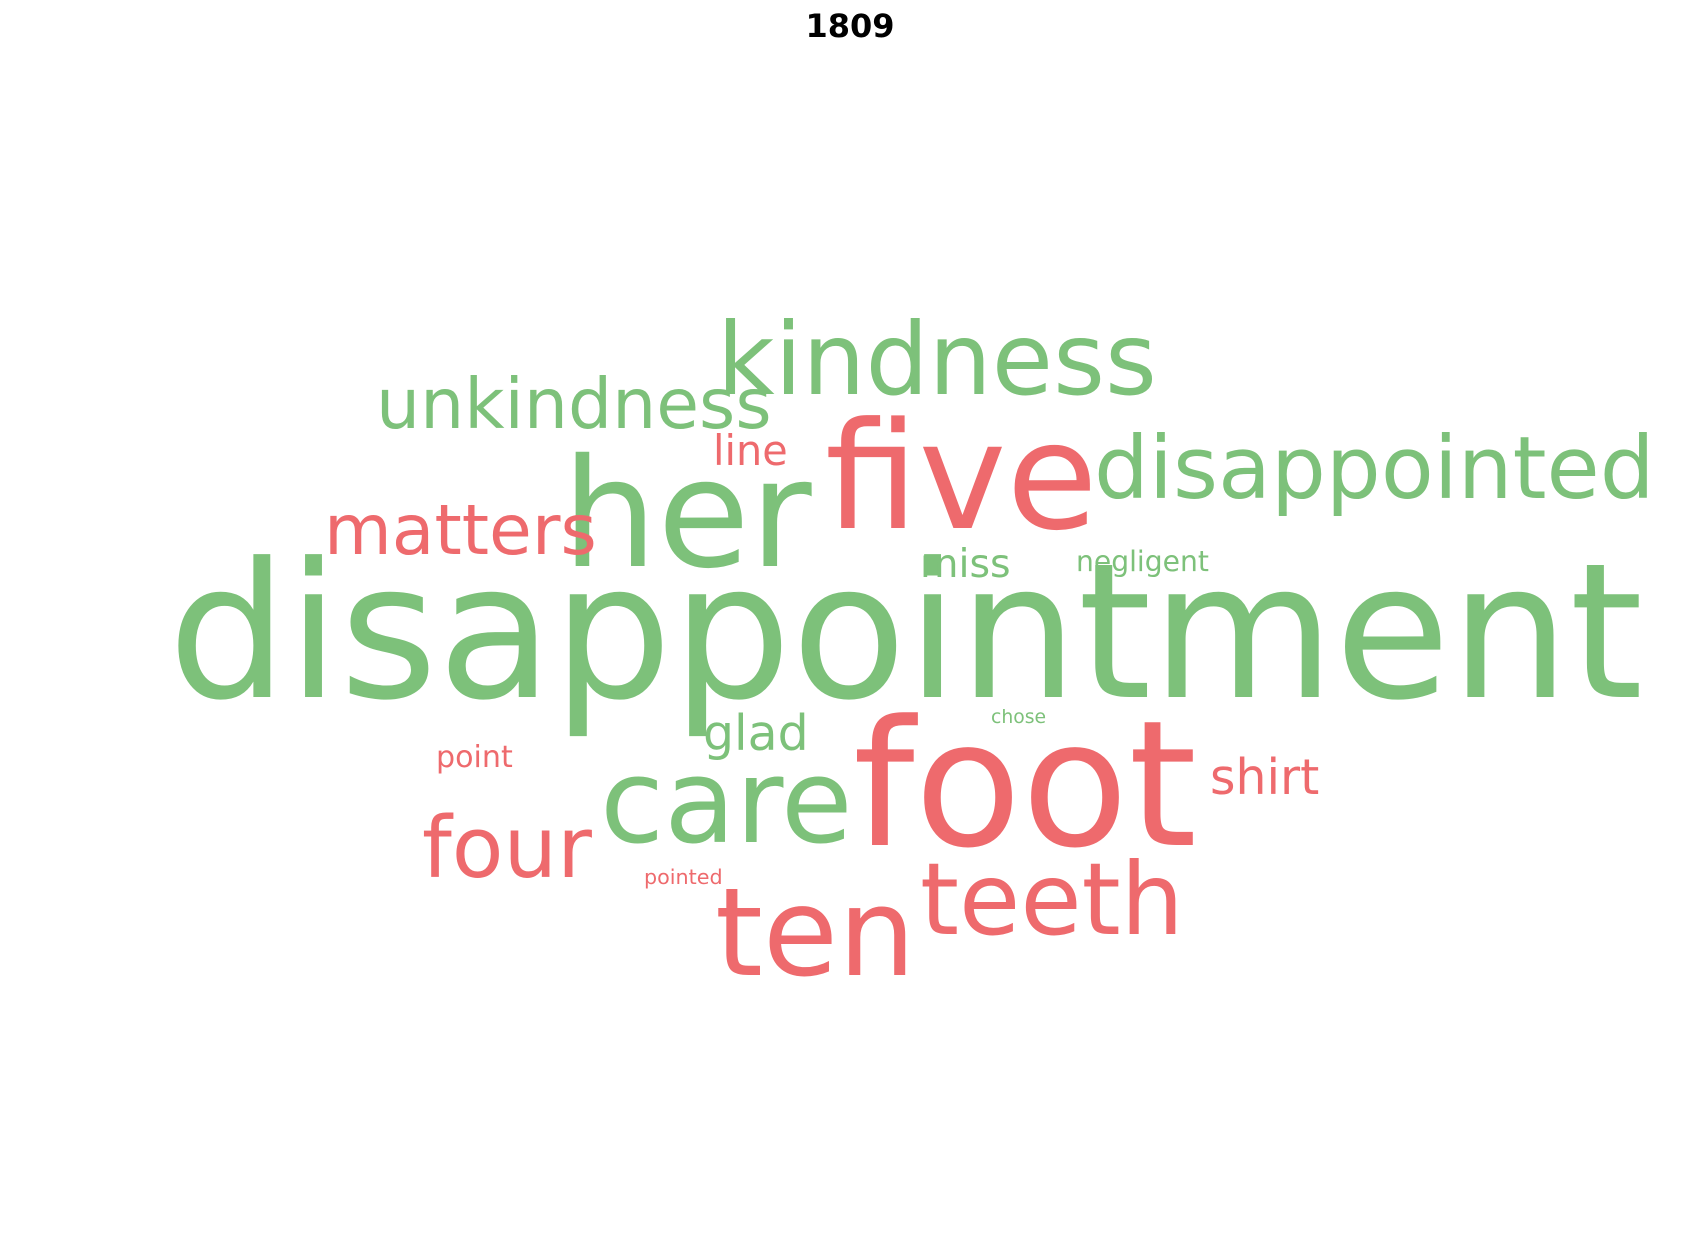 Image resolution: width=1700 pixels, height=1246 pixels. What do you see at coordinates (937, 360) in the screenshot?
I see `word-kindness: kindness` at bounding box center [937, 360].